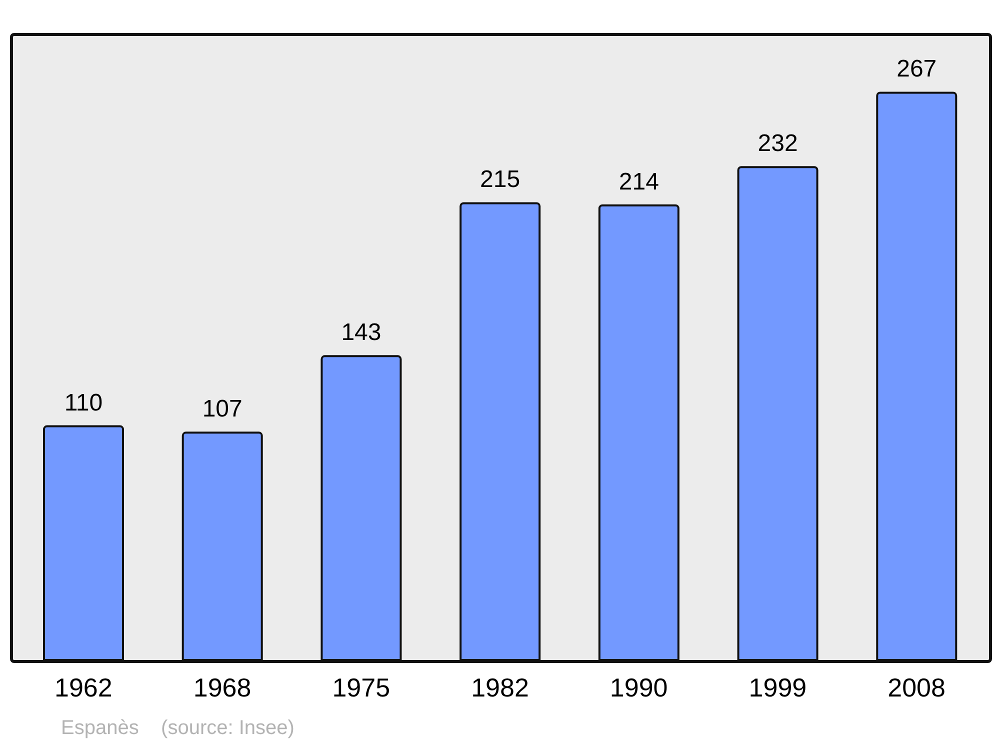 Image resolution: width=1000 pixels, height=747 pixels. I want to click on x-tick-label: 1975, so click(361, 687).